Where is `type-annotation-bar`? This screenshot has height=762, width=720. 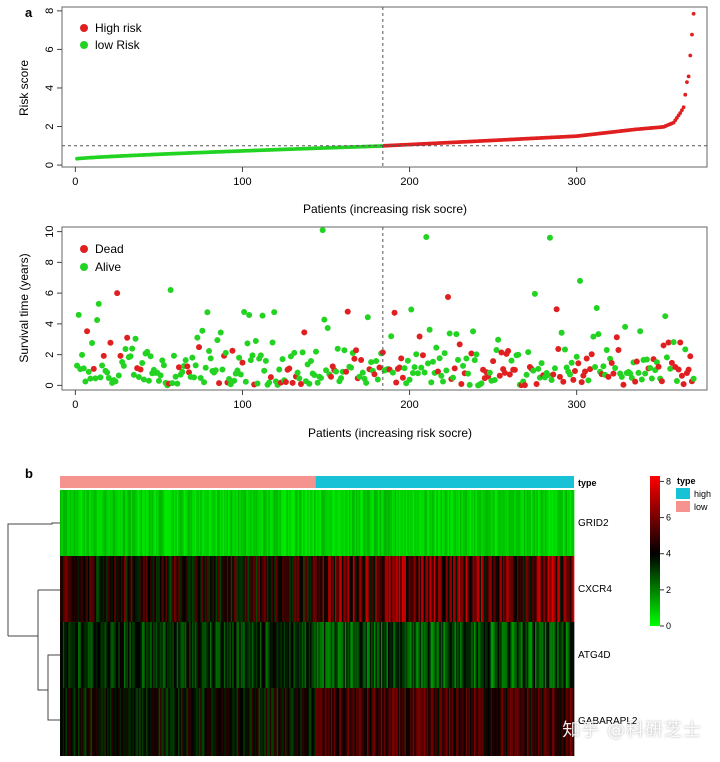 type-annotation-bar is located at coordinates (317, 482).